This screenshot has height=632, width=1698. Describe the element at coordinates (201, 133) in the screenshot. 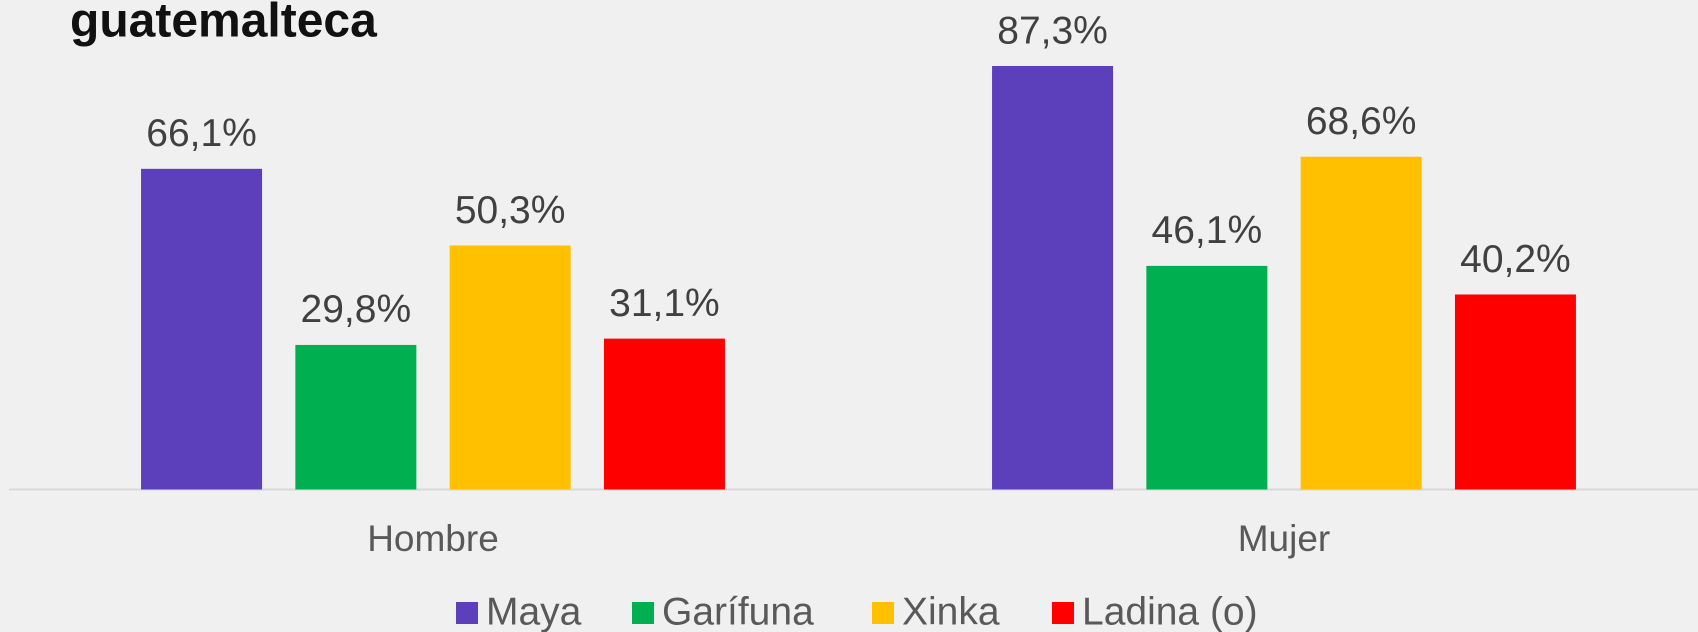

I see `data-label: 66,1%` at that location.